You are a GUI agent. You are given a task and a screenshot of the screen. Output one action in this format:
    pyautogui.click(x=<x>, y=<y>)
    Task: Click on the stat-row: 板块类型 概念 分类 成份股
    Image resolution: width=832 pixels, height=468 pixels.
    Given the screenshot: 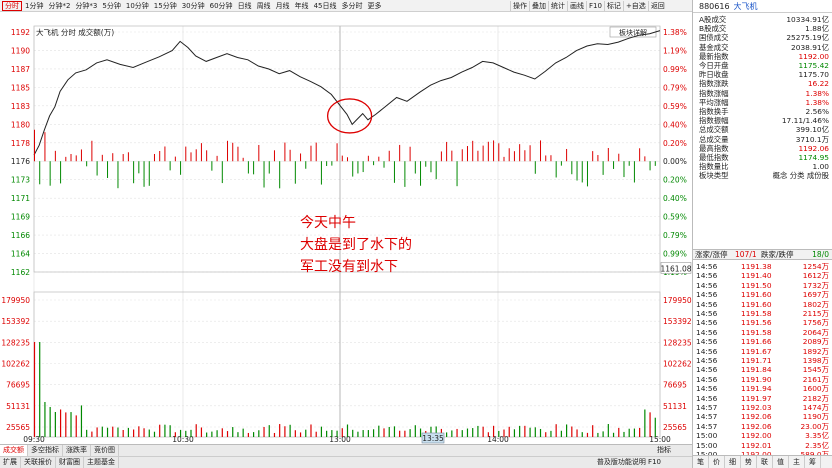 What is the action you would take?
    pyautogui.click(x=762, y=175)
    